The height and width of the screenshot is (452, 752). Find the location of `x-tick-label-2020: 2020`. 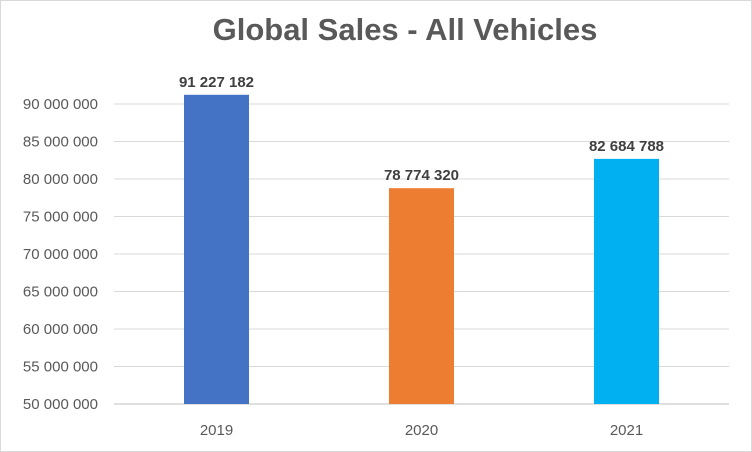

x-tick-label-2020: 2020 is located at coordinates (421, 430).